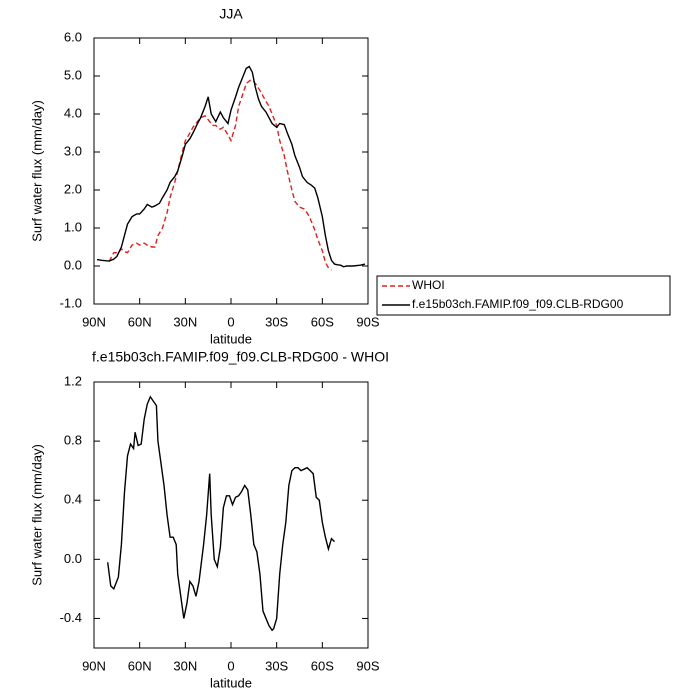 This screenshot has height=699, width=699. I want to click on y-tick-label: 0.4, so click(73, 499).